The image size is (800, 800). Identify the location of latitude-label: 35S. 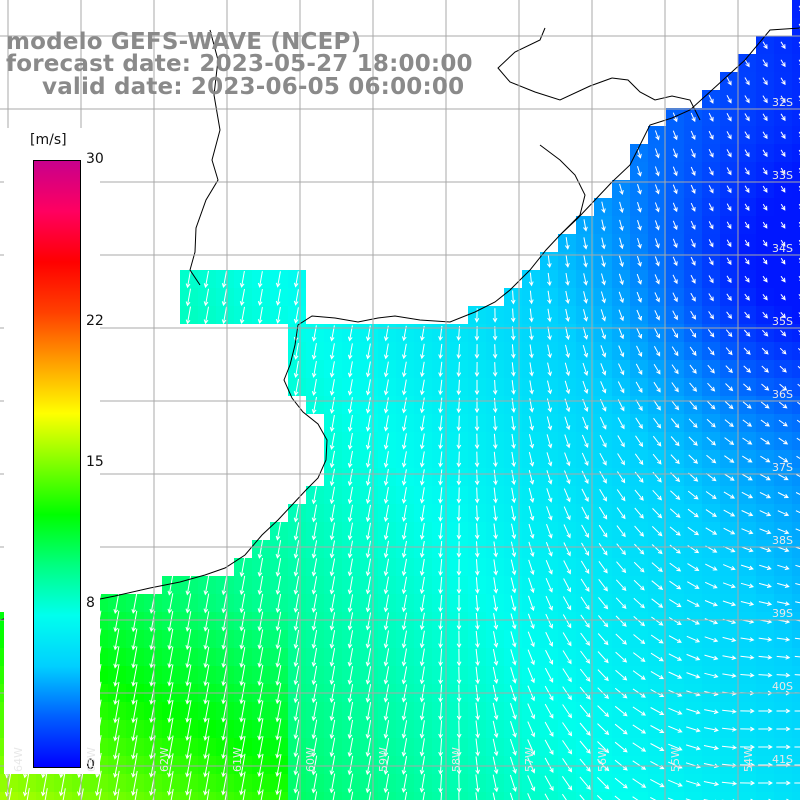
(782, 321).